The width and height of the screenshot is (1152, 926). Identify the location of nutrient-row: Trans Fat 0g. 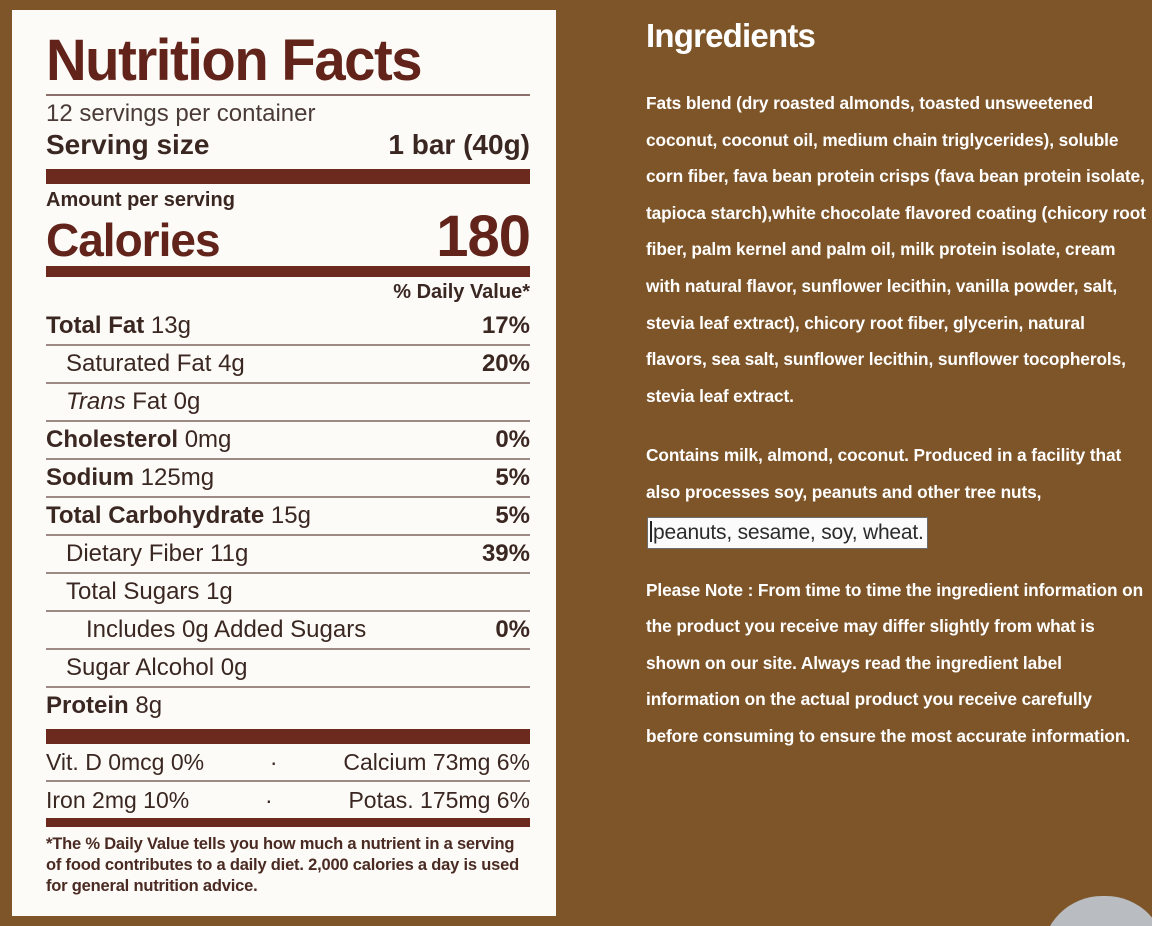
(288, 402).